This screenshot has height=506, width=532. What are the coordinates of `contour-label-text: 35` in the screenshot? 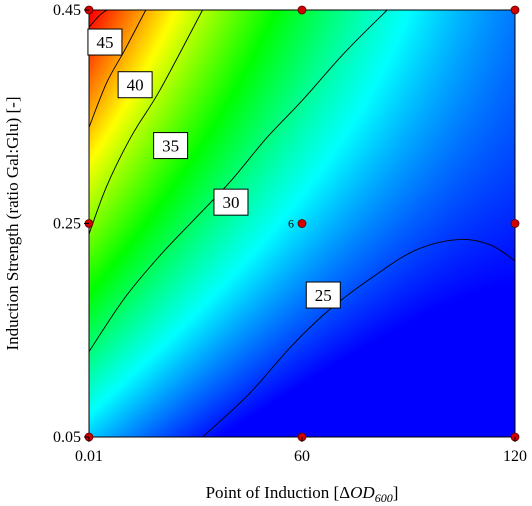 It's located at (170, 146).